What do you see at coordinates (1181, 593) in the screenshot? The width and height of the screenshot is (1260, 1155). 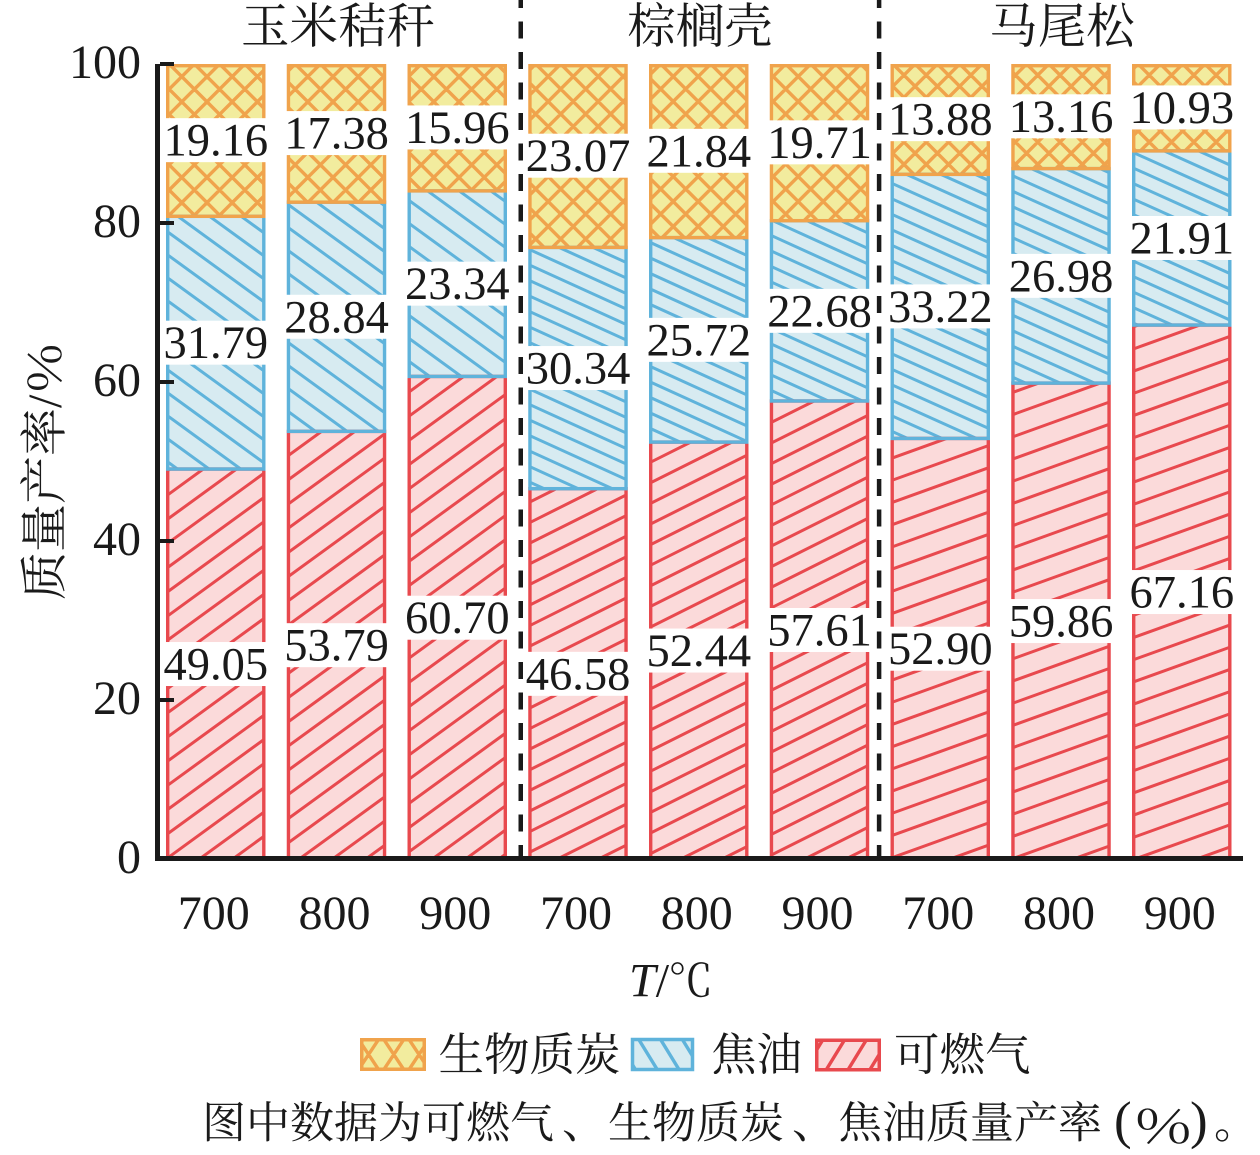 I see `svg-text: 67.16` at bounding box center [1181, 593].